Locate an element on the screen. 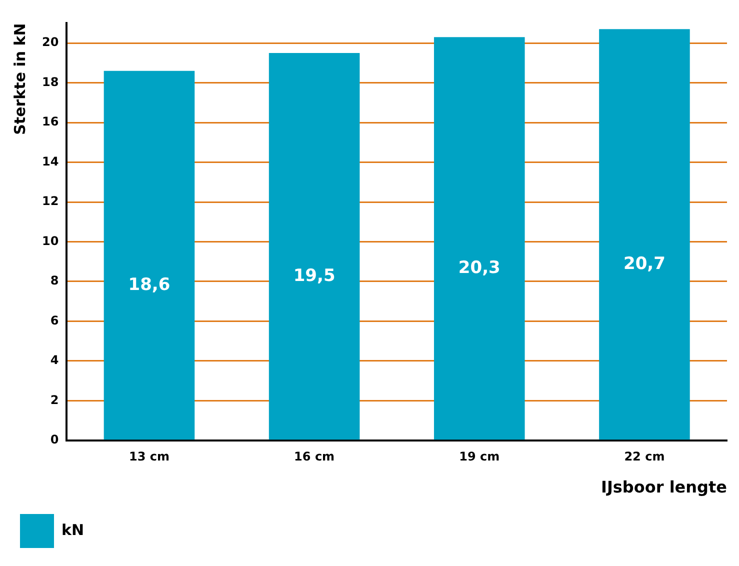 This screenshot has height=566, width=739. legend-label: kN is located at coordinates (73, 529).